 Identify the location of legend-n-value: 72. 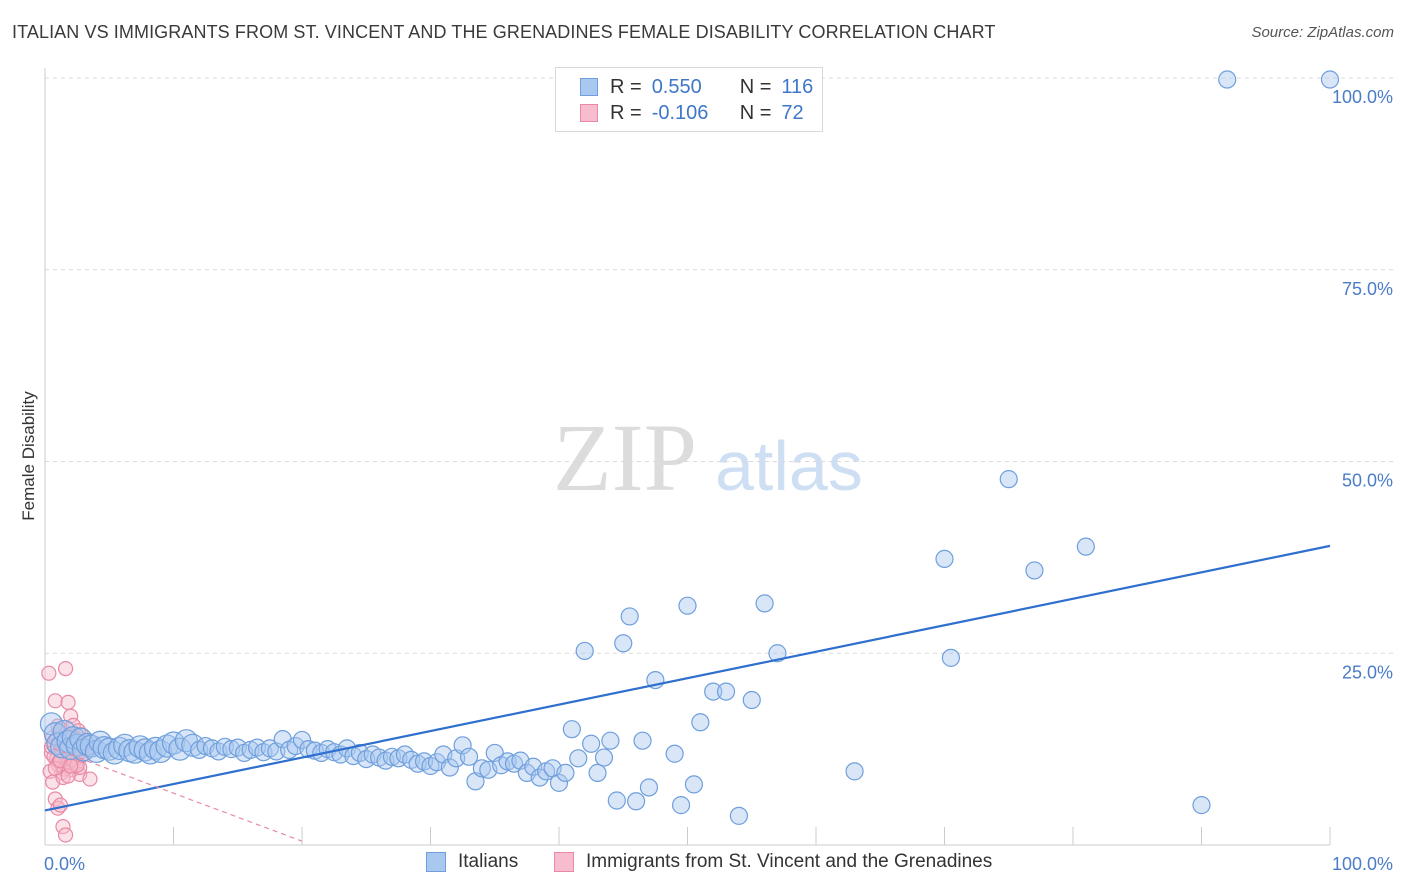
(792, 112).